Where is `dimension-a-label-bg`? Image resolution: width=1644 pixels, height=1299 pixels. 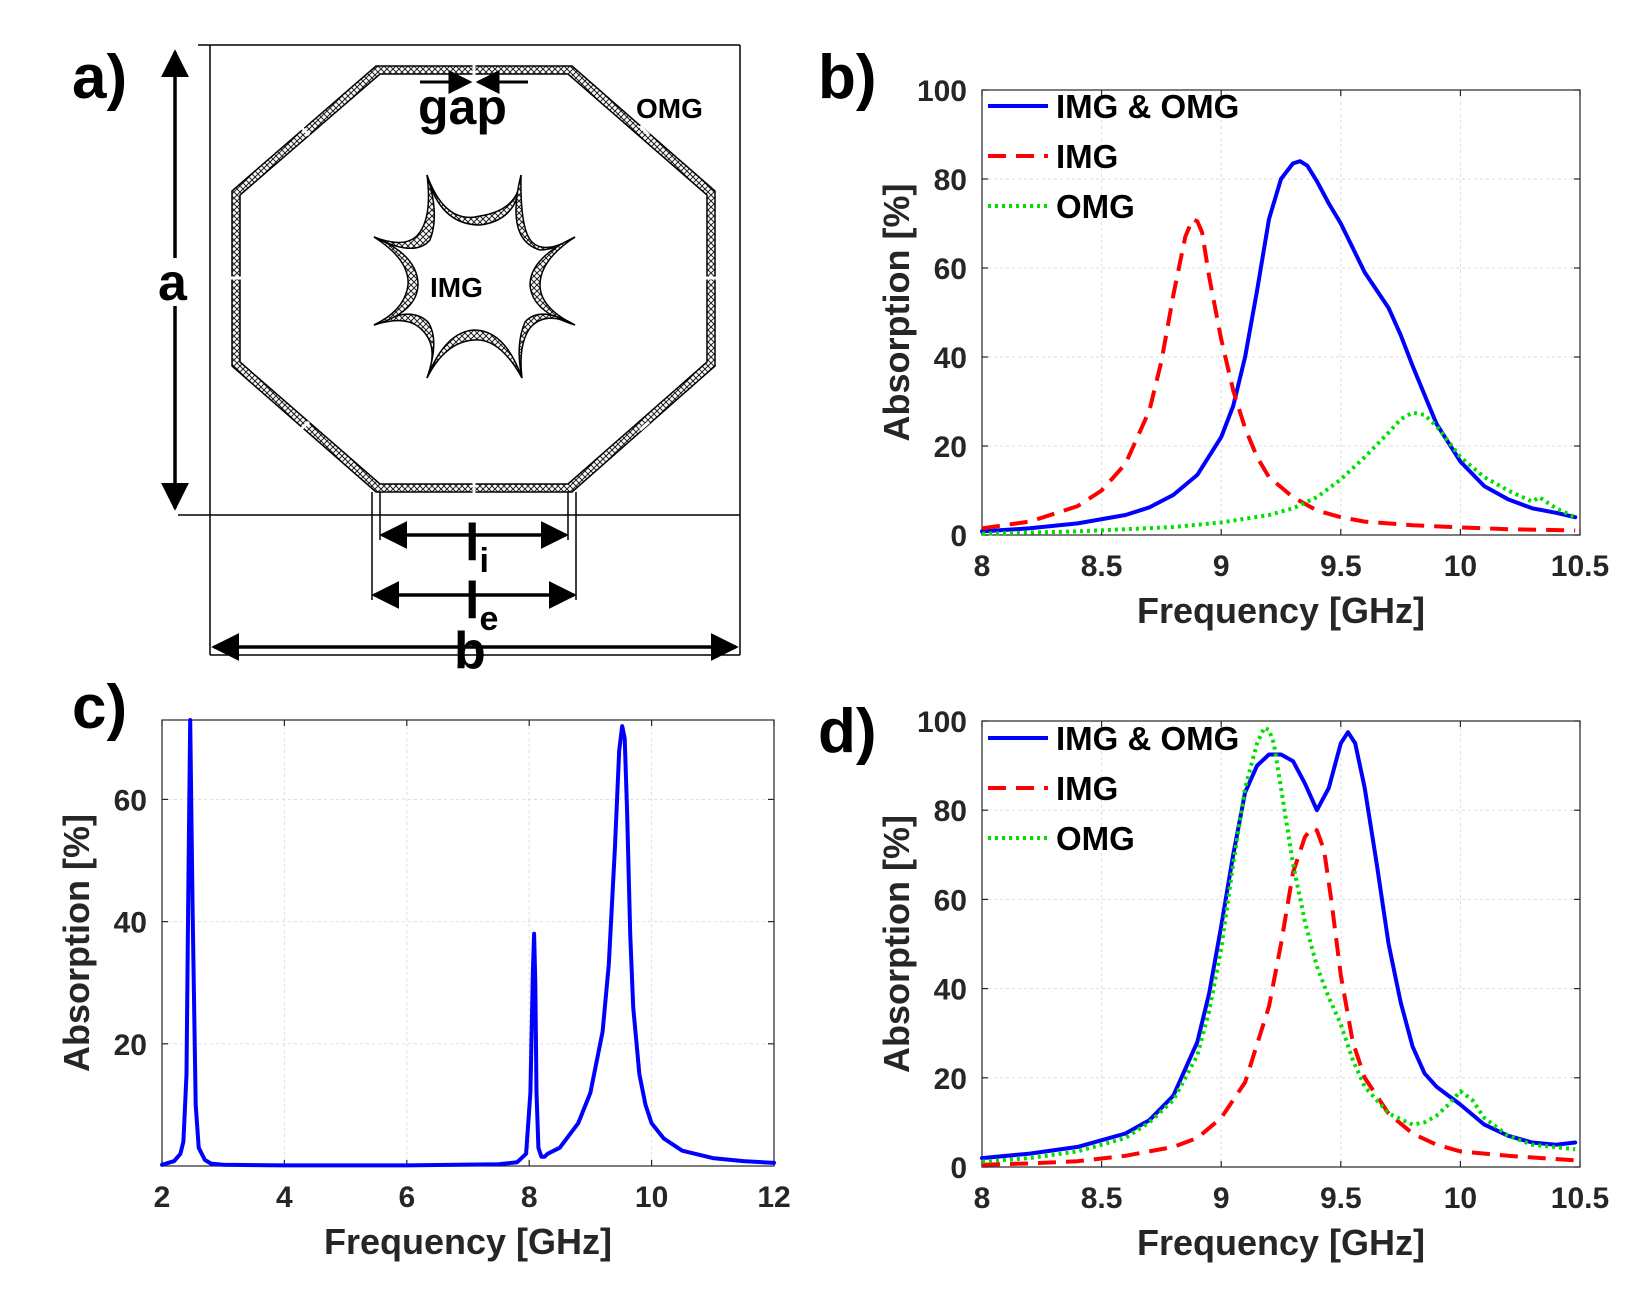
dimension-a-label-bg is located at coordinates (176, 282).